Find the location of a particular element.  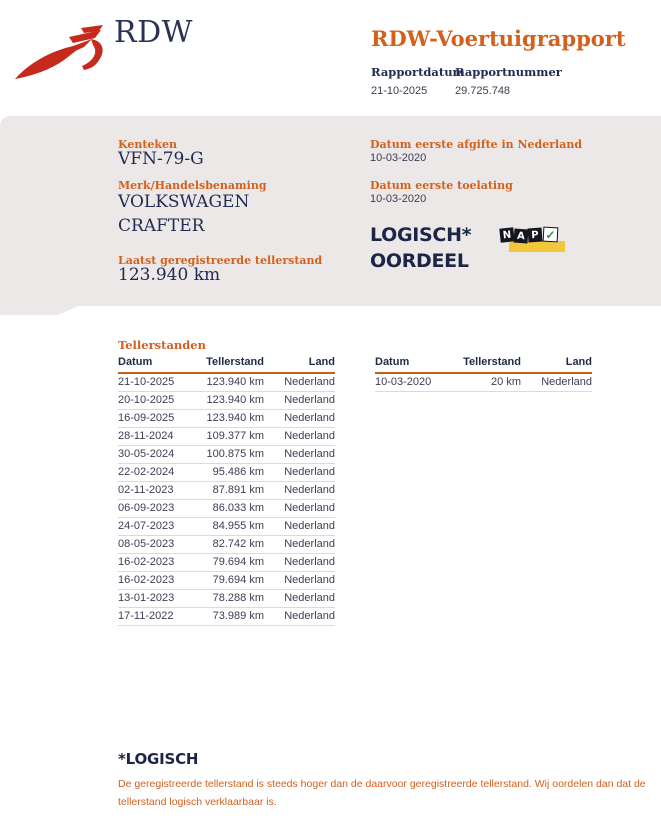

rdw-logo-icon is located at coordinates (59, 52).